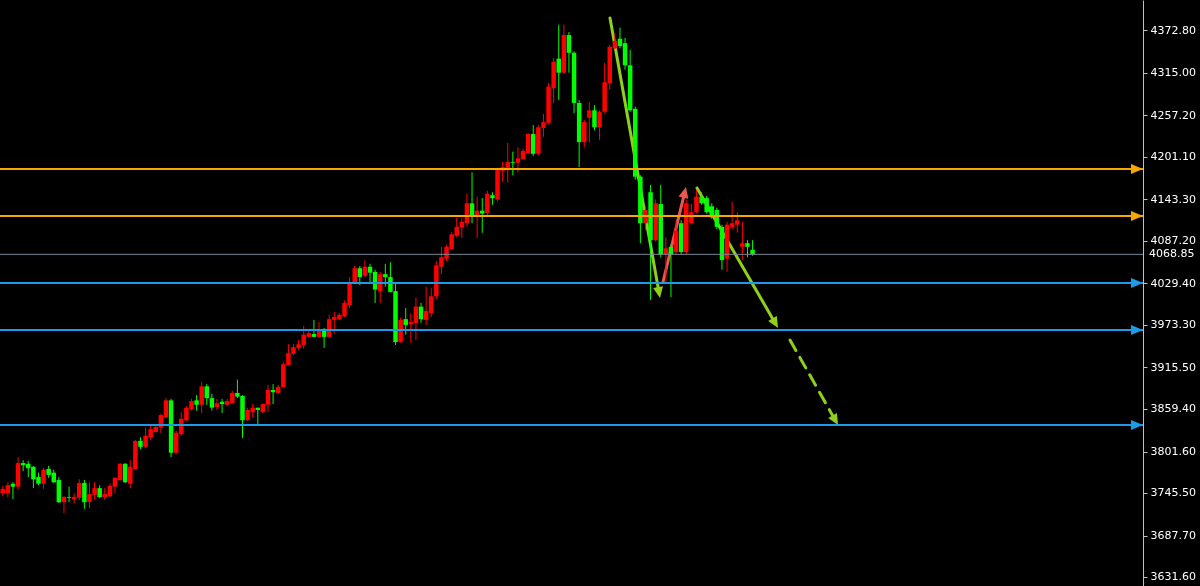 The image size is (1200, 586). Describe the element at coordinates (1173, 493) in the screenshot. I see `y-tick-label: 3745.50` at that location.